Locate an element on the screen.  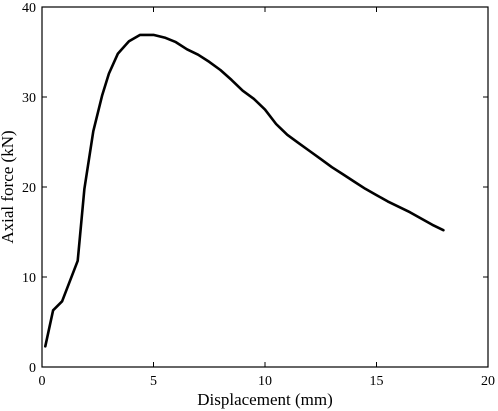
y-tick-label: 10 is located at coordinates (29, 278).